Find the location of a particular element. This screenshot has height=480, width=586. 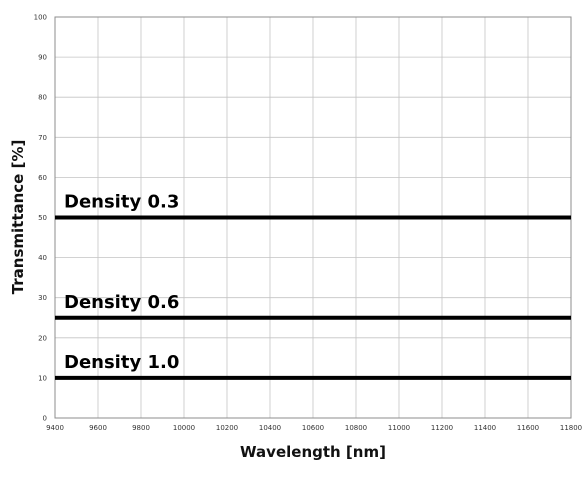

y-tick-label: 40 is located at coordinates (42, 258).